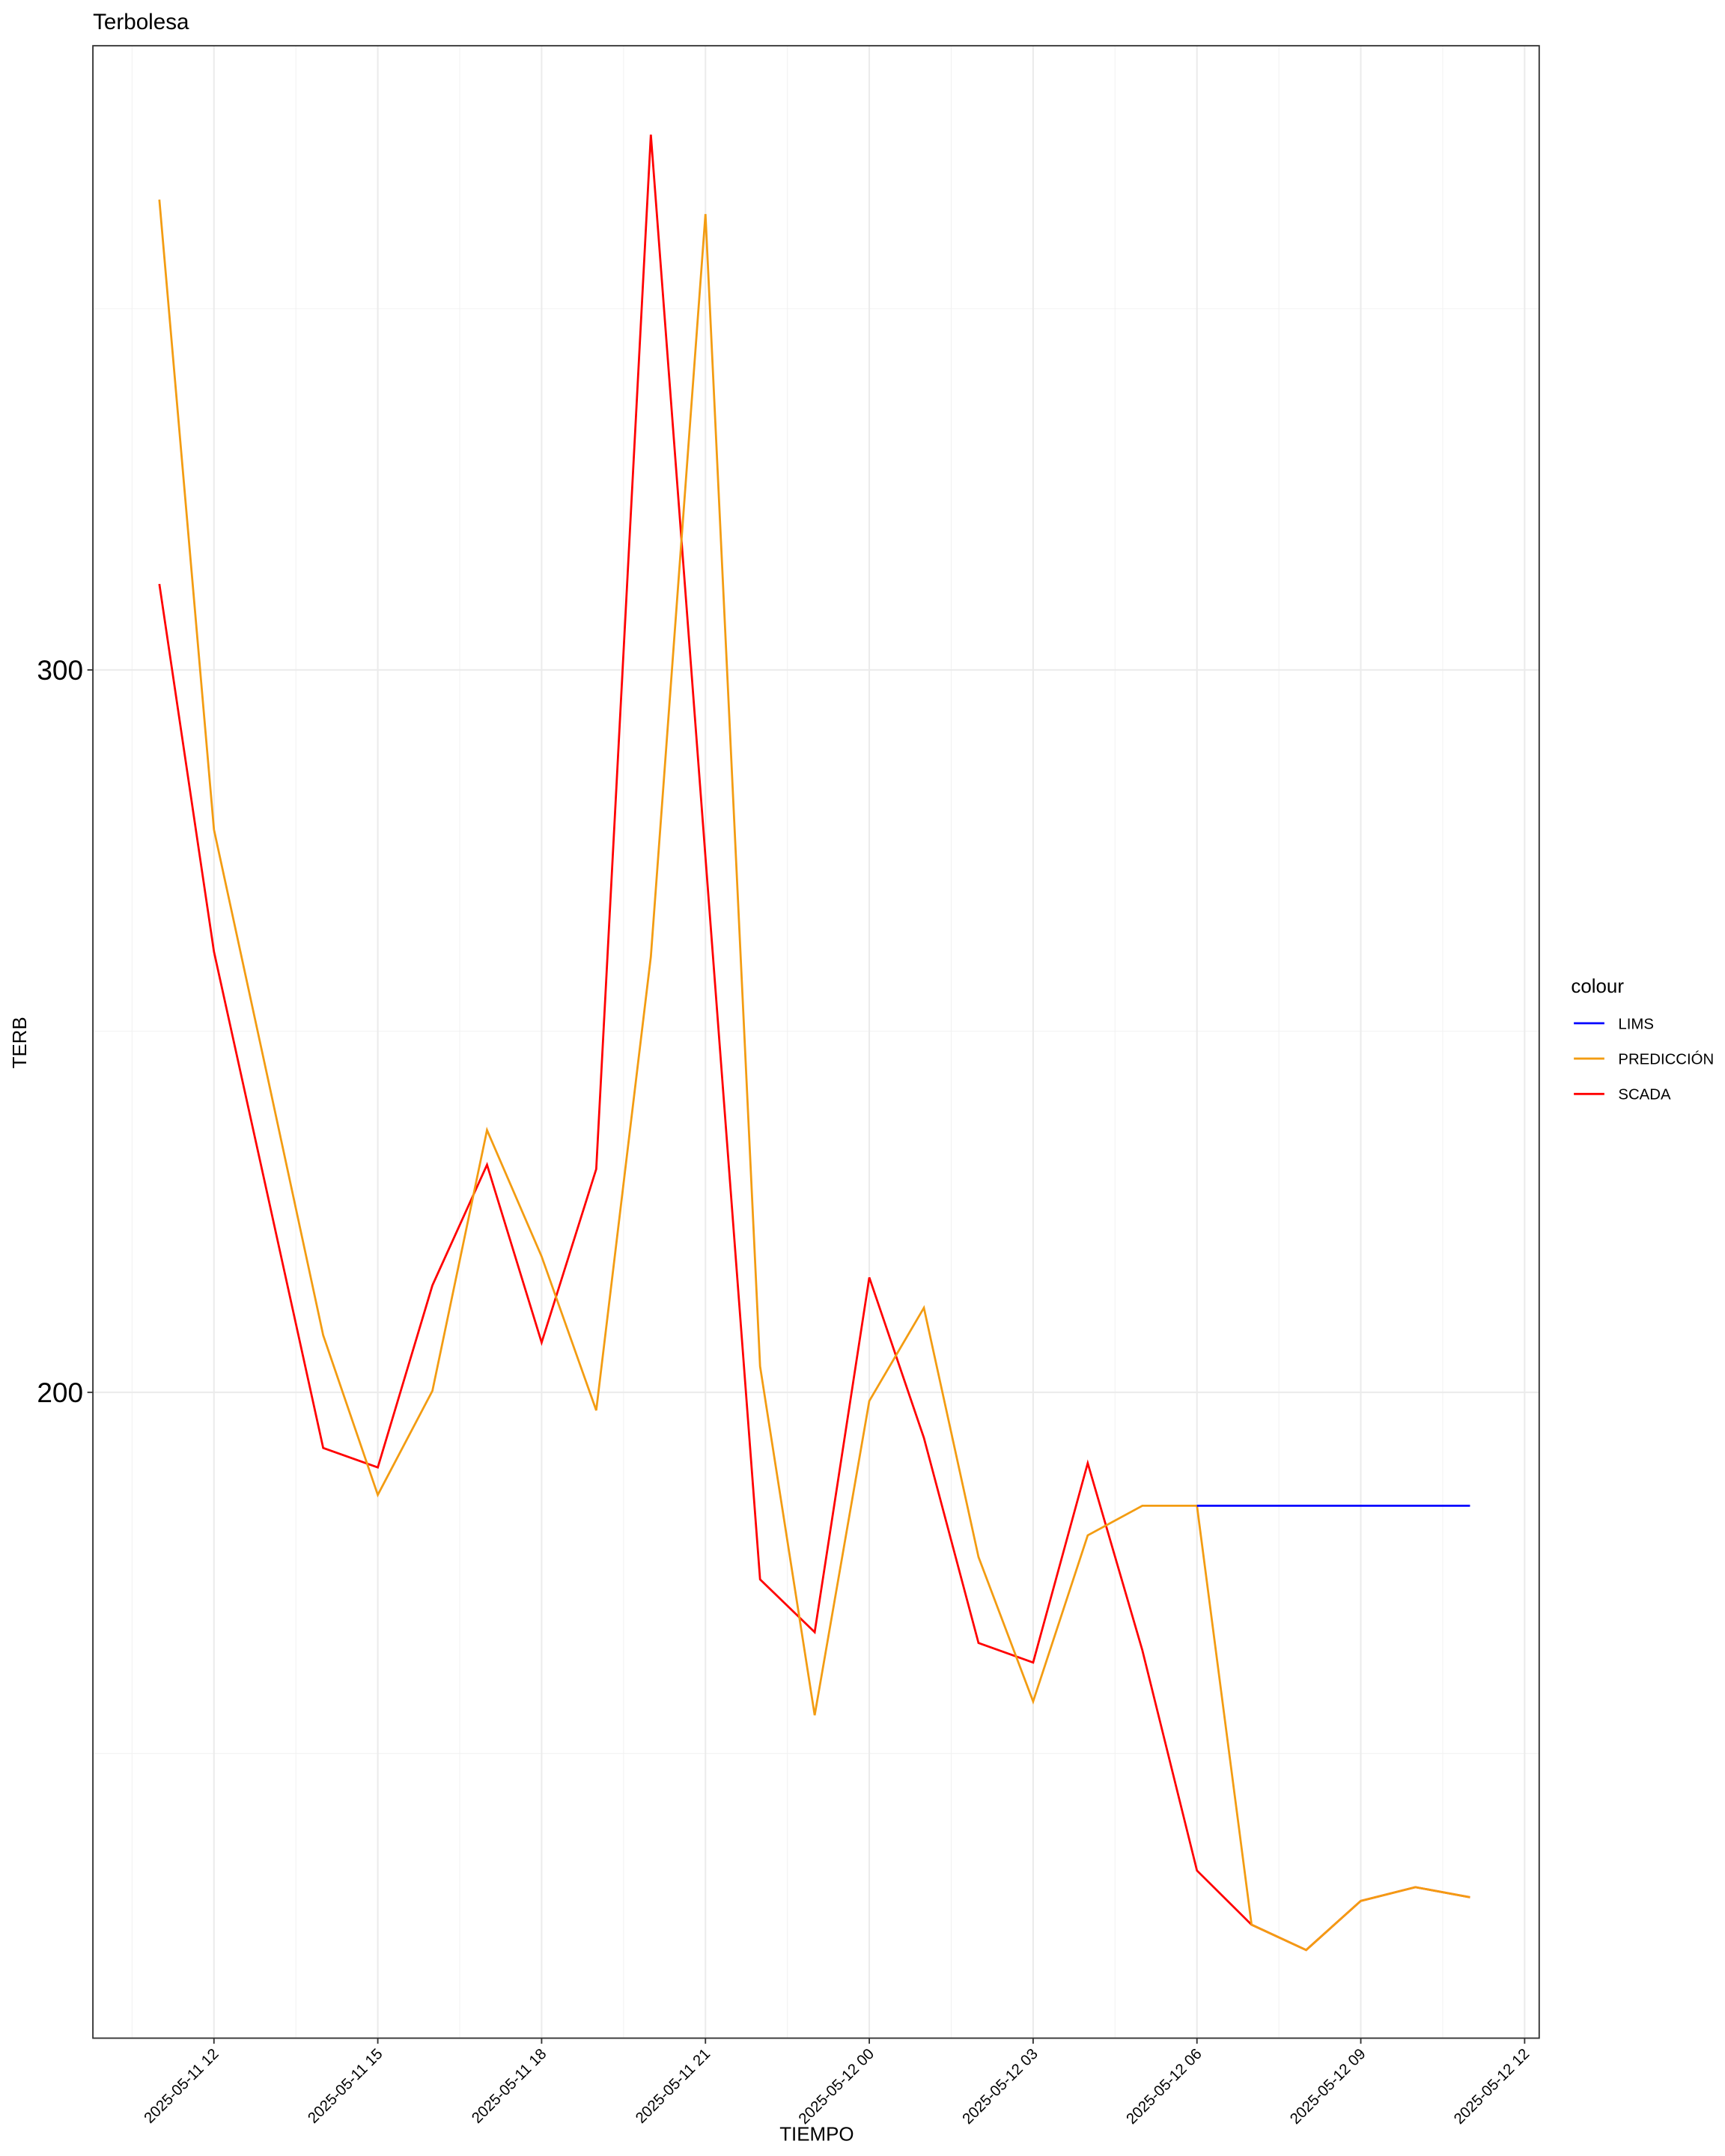  What do you see at coordinates (1666, 1059) in the screenshot?
I see `legend-label: PREDICCIÓN` at bounding box center [1666, 1059].